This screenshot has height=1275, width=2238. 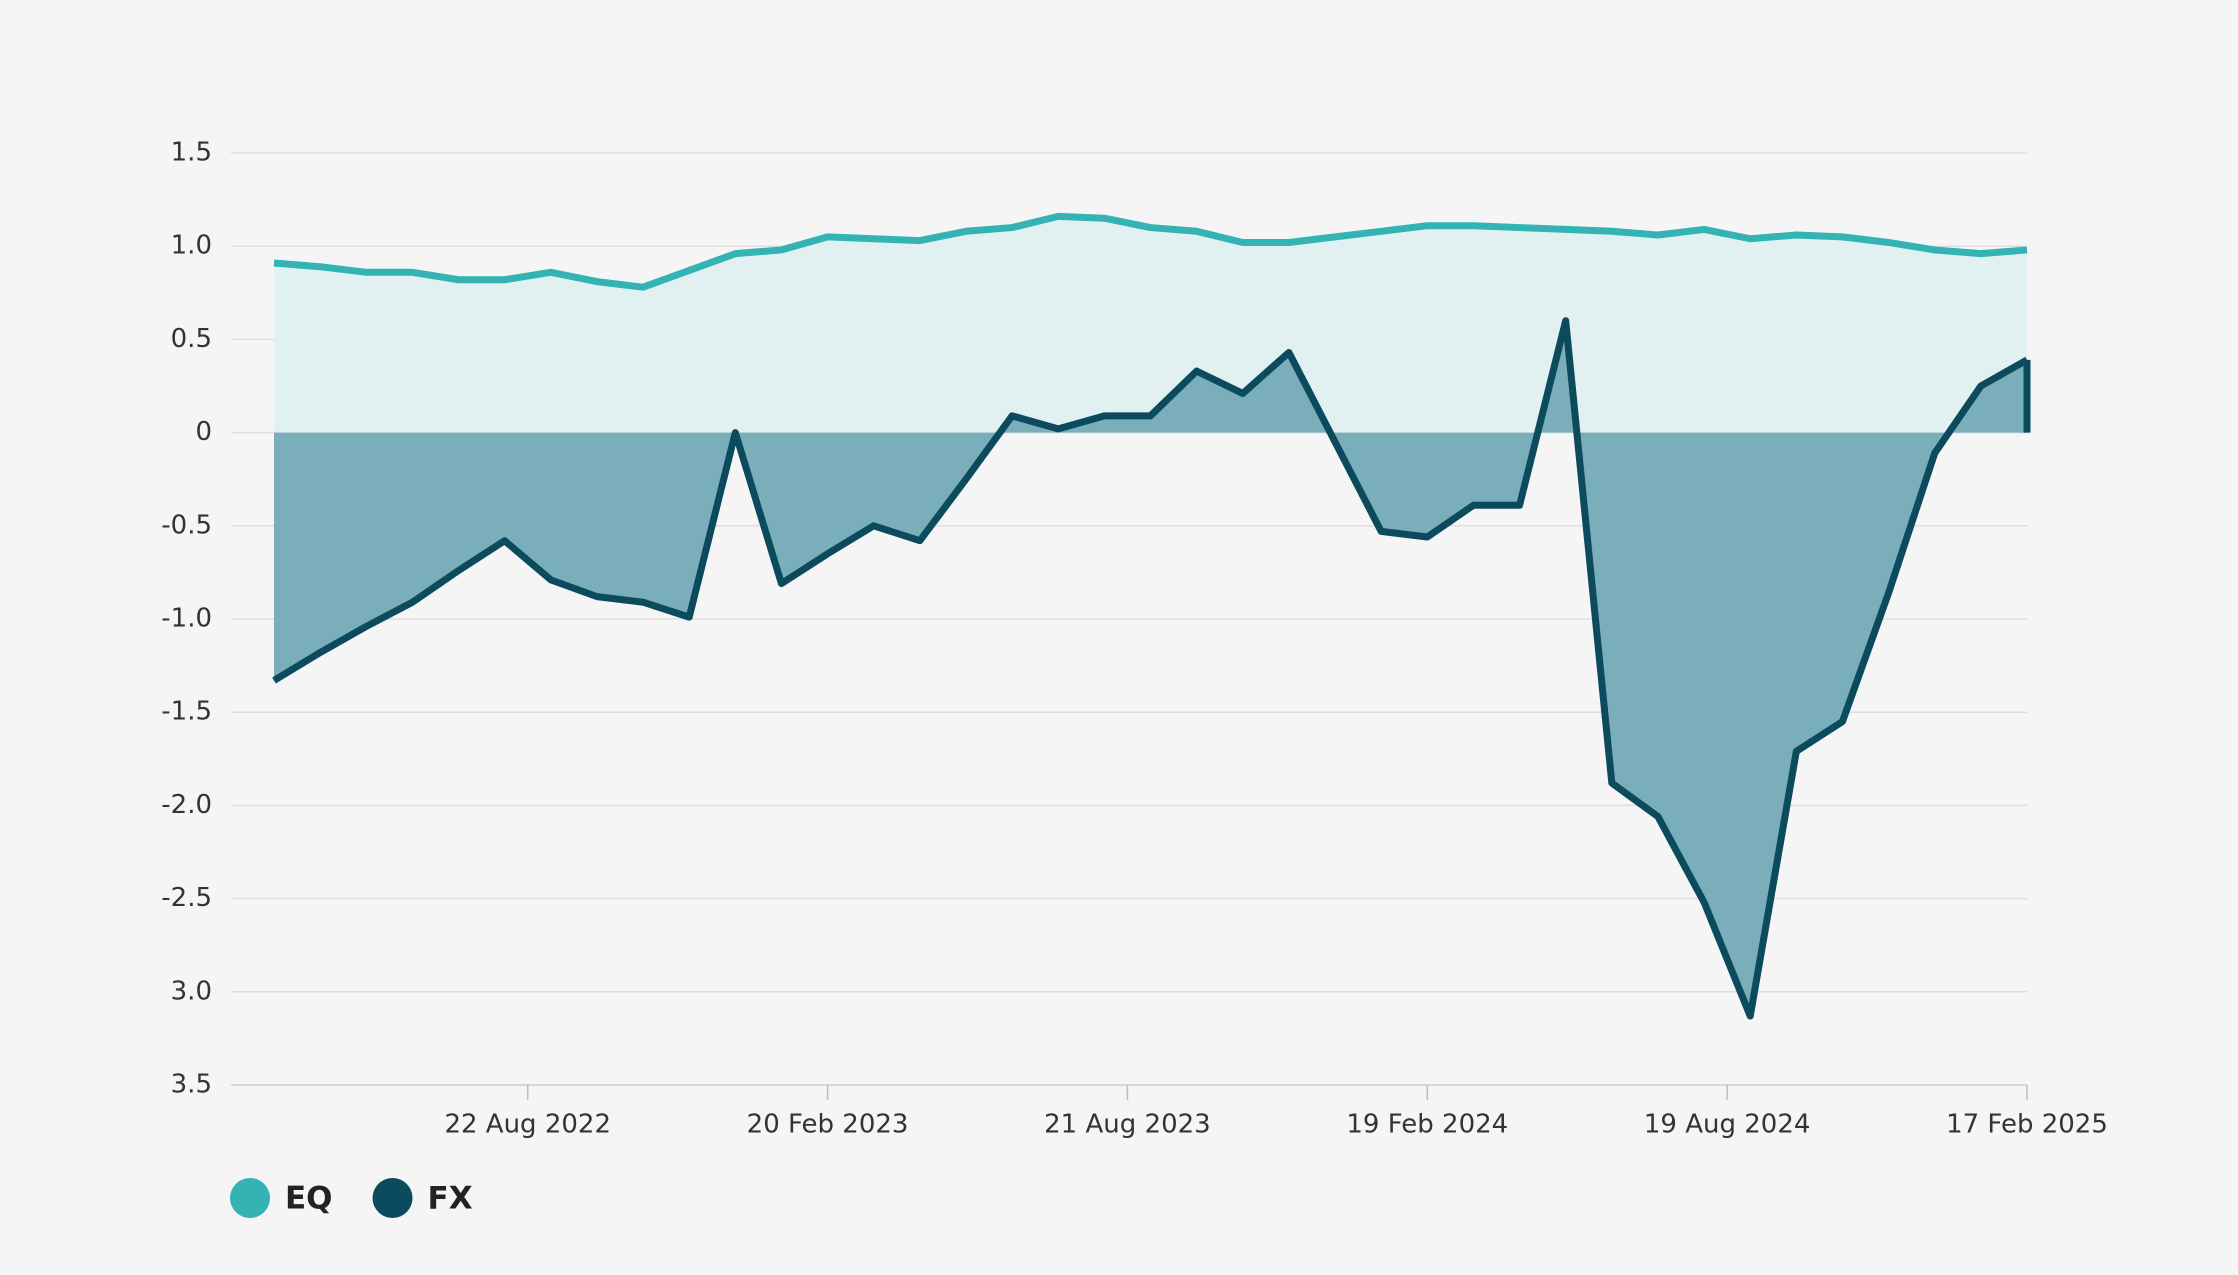 What do you see at coordinates (191, 246) in the screenshot?
I see `y-tick-label: 1.0` at bounding box center [191, 246].